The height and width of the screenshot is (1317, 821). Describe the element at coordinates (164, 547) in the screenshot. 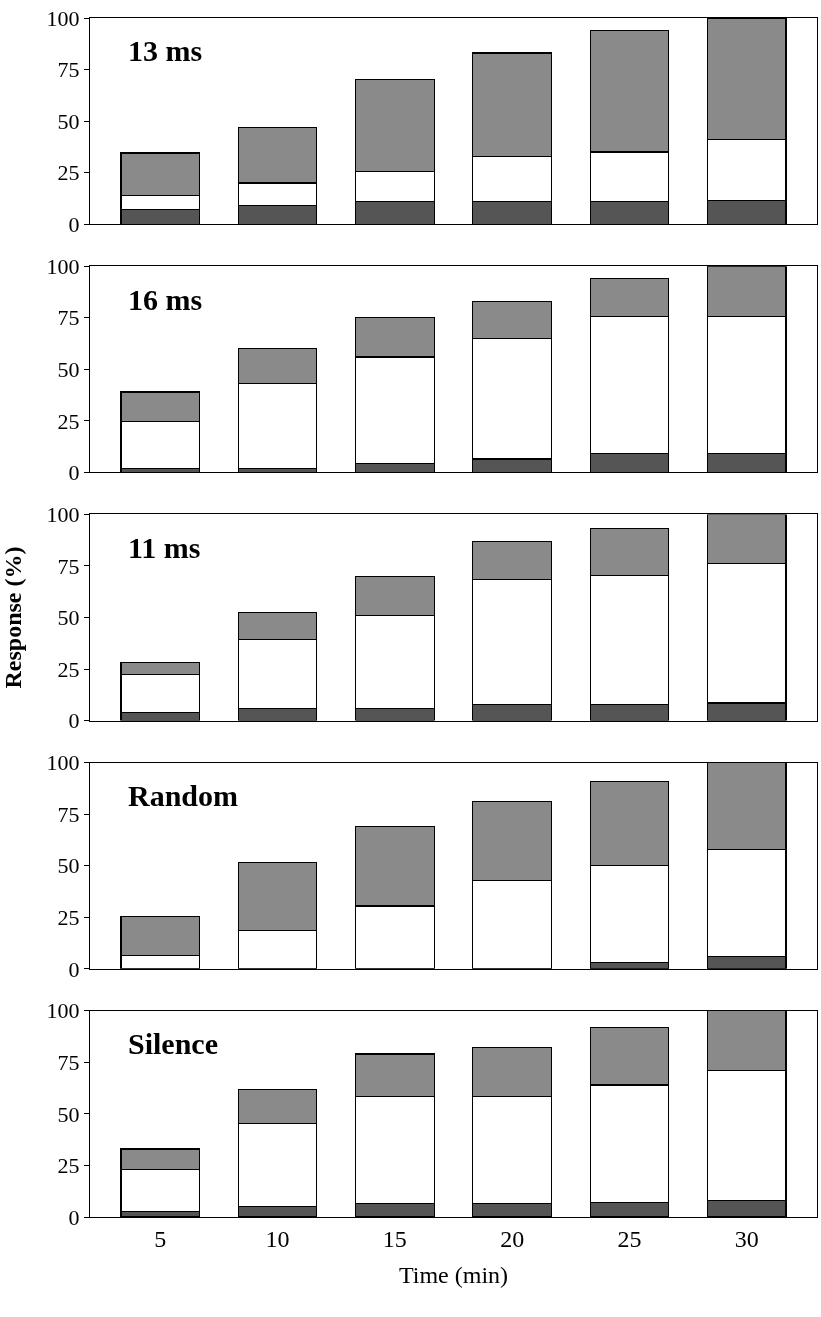

I see `text: 11 ms` at that location.